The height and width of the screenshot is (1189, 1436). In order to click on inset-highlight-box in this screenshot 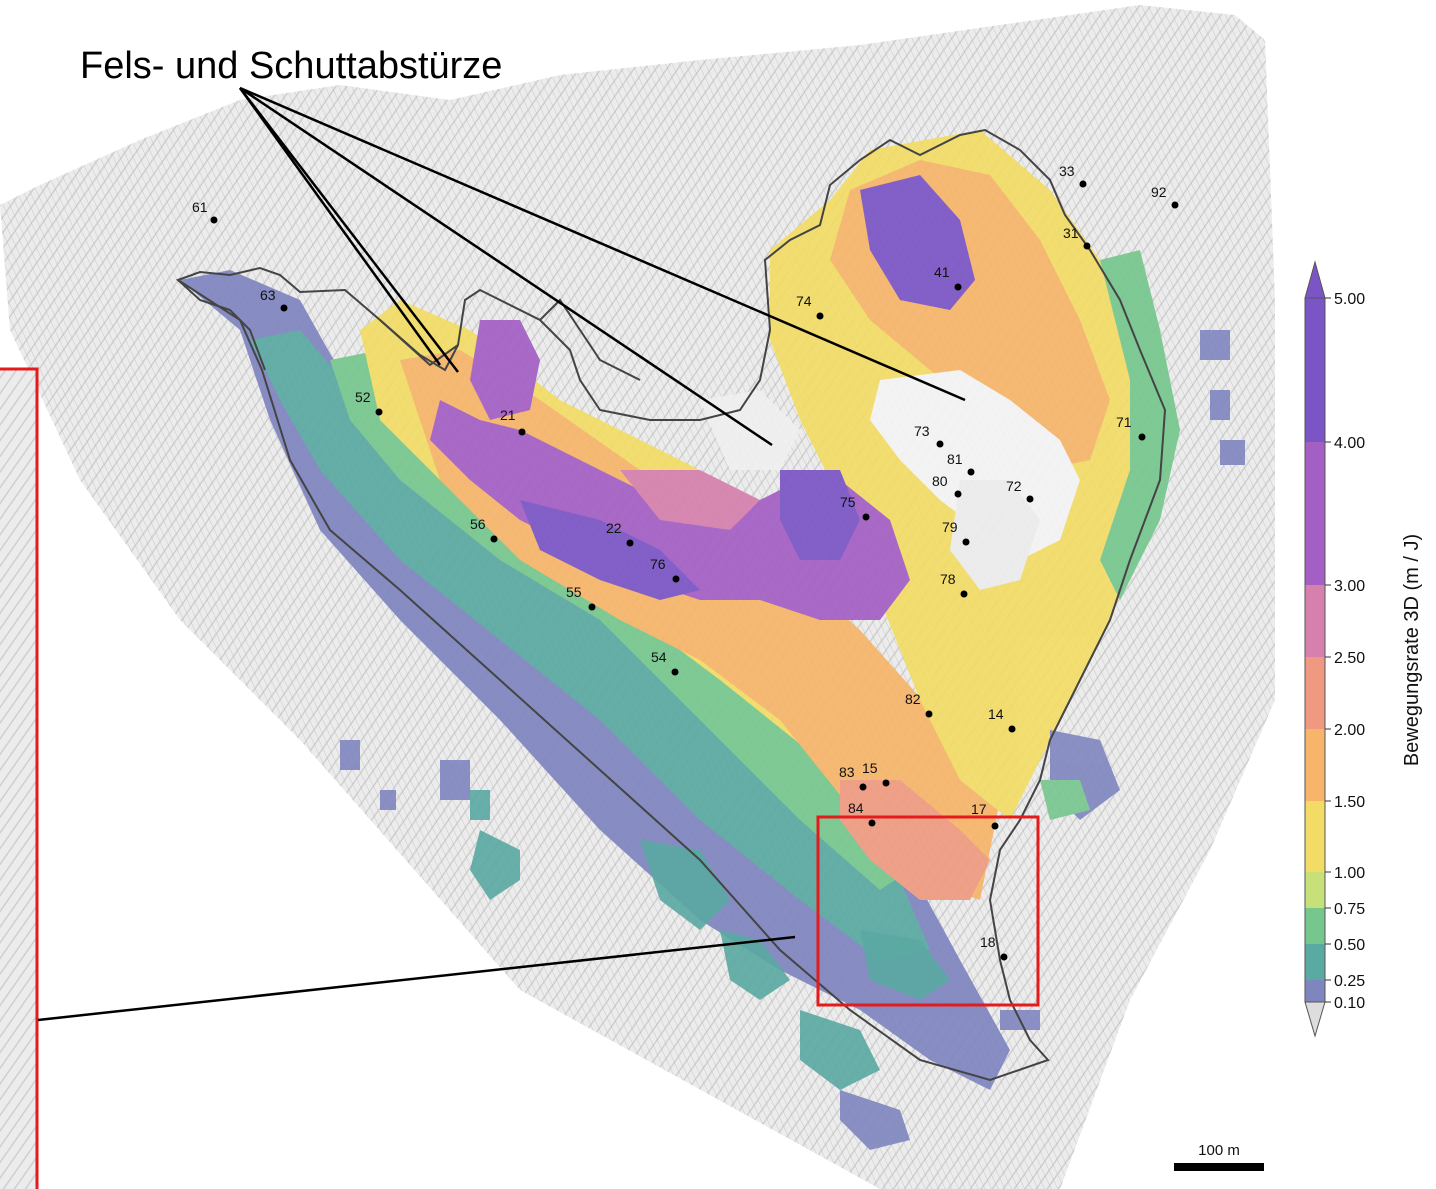, I will do `click(928, 911)`.